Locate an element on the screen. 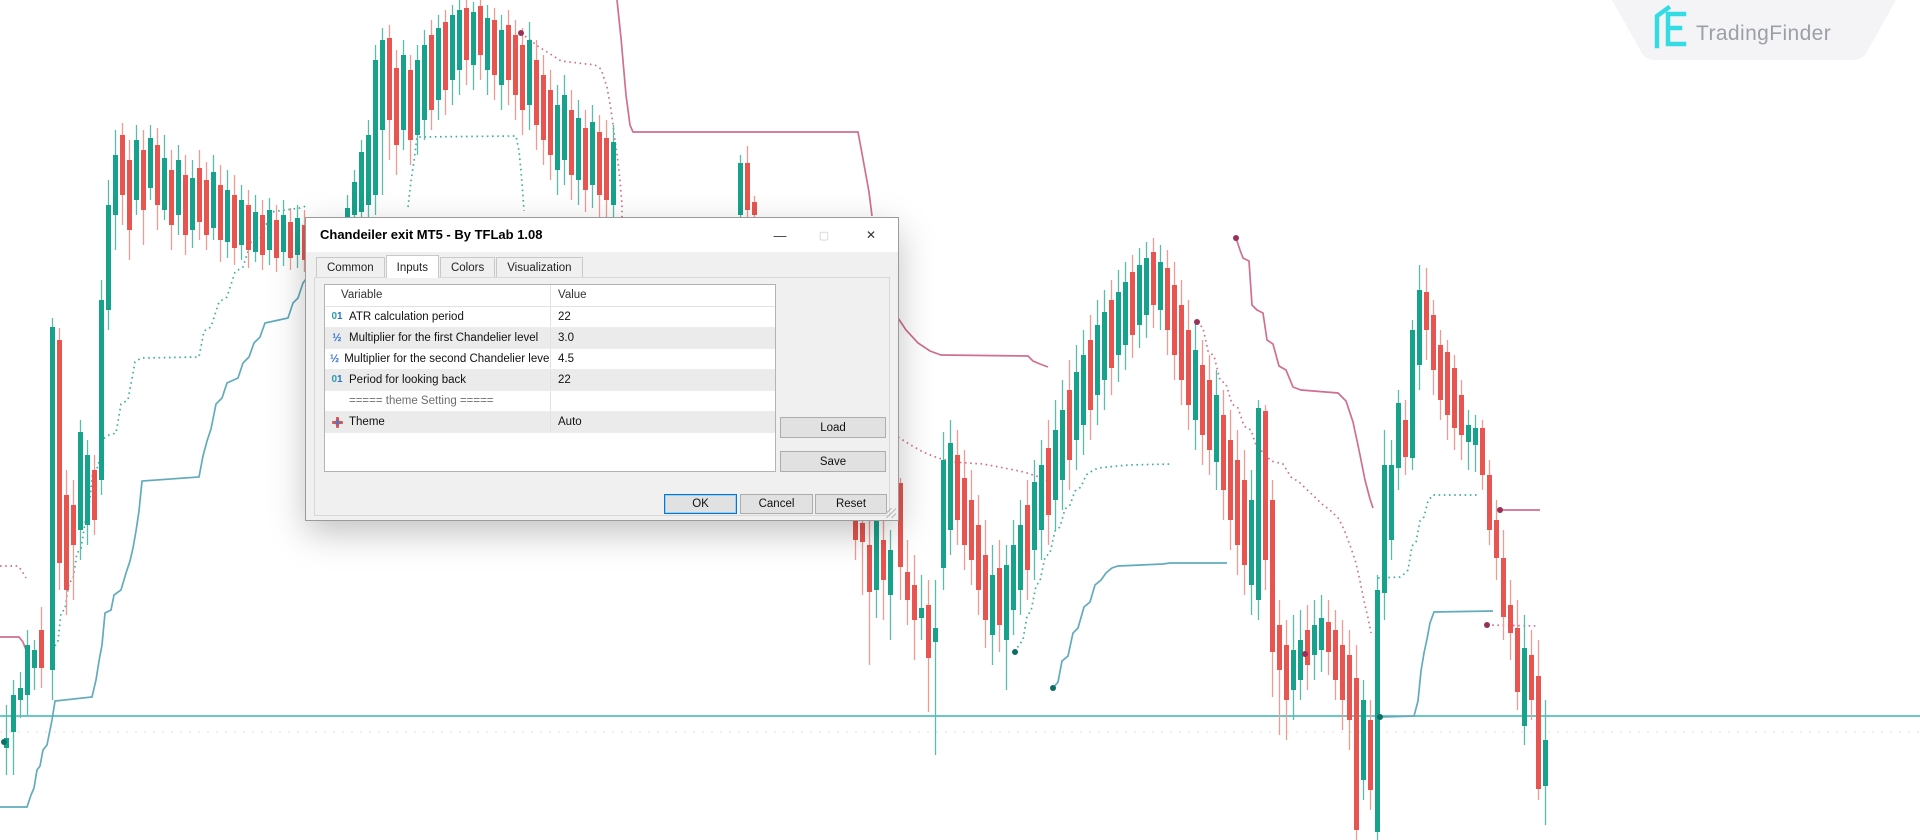  inputs-table-header: Variable Value is located at coordinates (550, 296).